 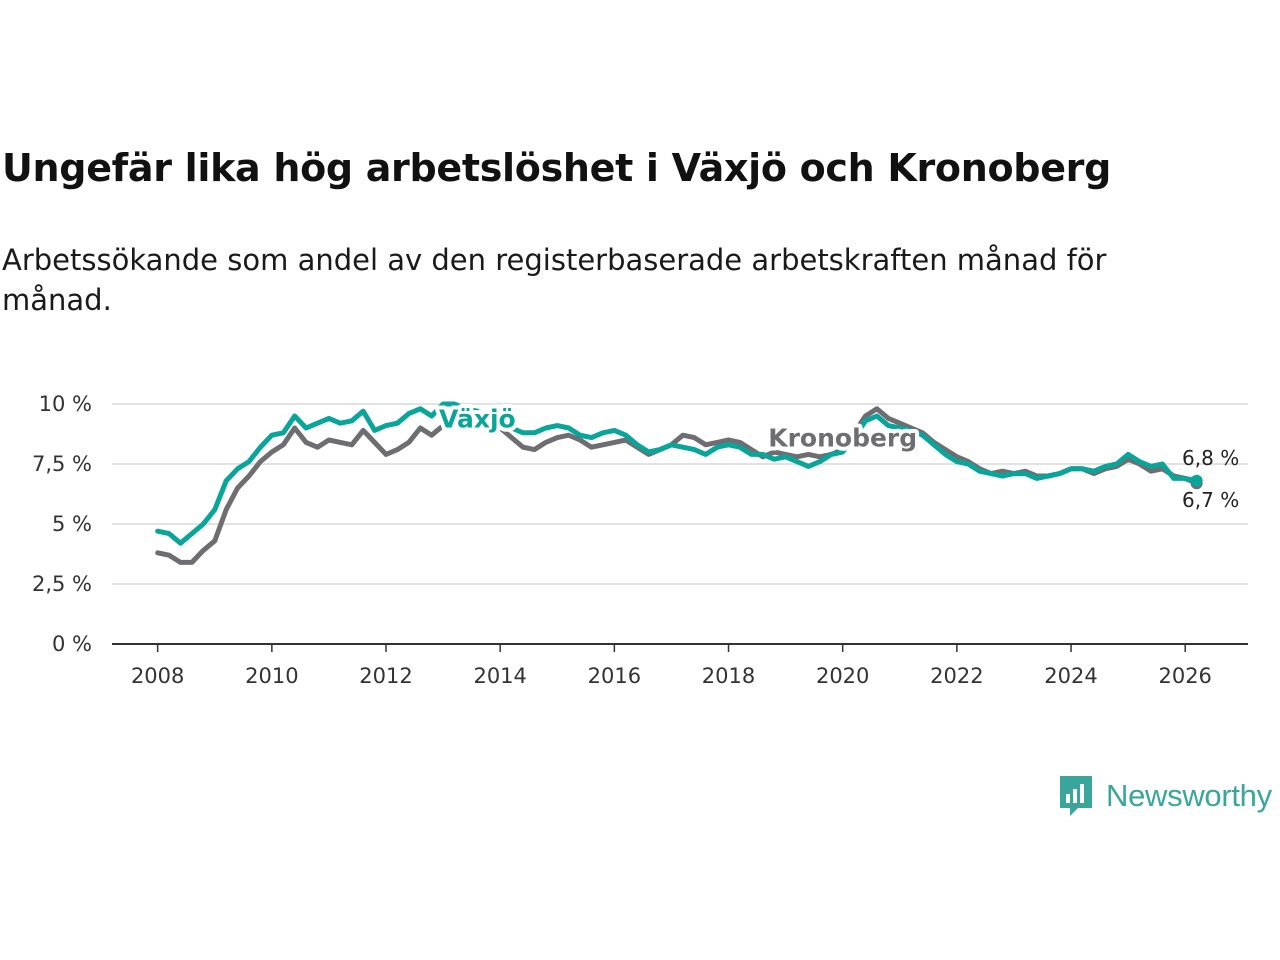 What do you see at coordinates (385, 676) in the screenshot?
I see `x-tick-label: 2012` at bounding box center [385, 676].